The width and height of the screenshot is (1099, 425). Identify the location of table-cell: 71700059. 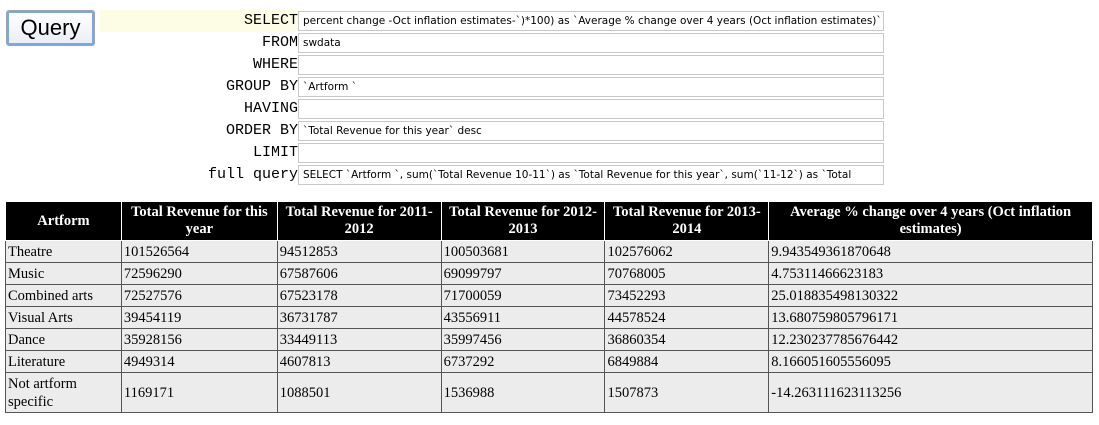
(523, 295).